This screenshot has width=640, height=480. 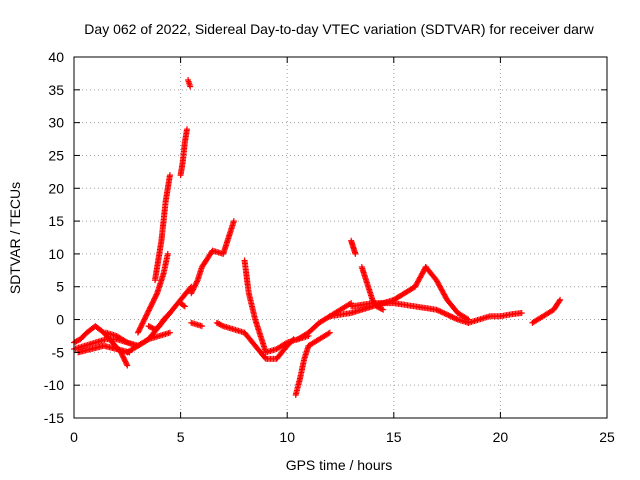 What do you see at coordinates (54, 418) in the screenshot?
I see `y-tick-label: -15` at bounding box center [54, 418].